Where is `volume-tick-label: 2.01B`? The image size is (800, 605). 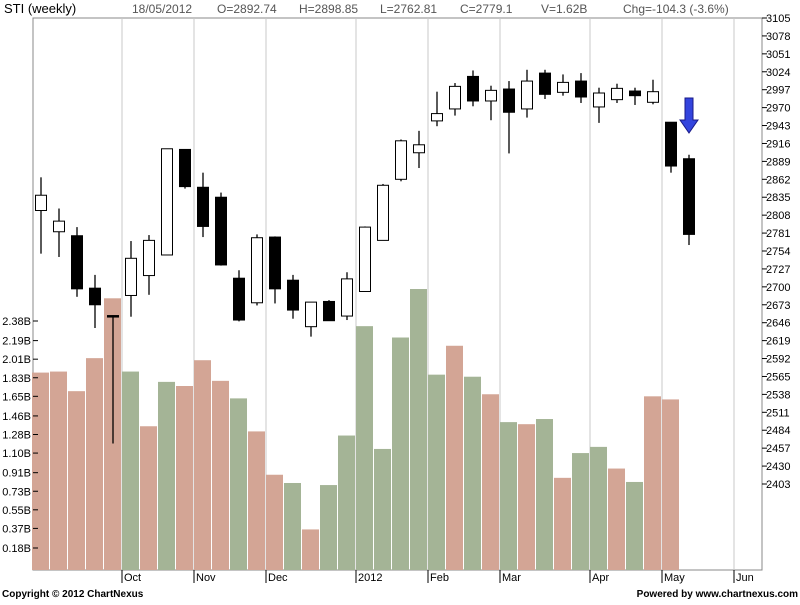
volume-tick-label: 2.01B is located at coordinates (16, 360).